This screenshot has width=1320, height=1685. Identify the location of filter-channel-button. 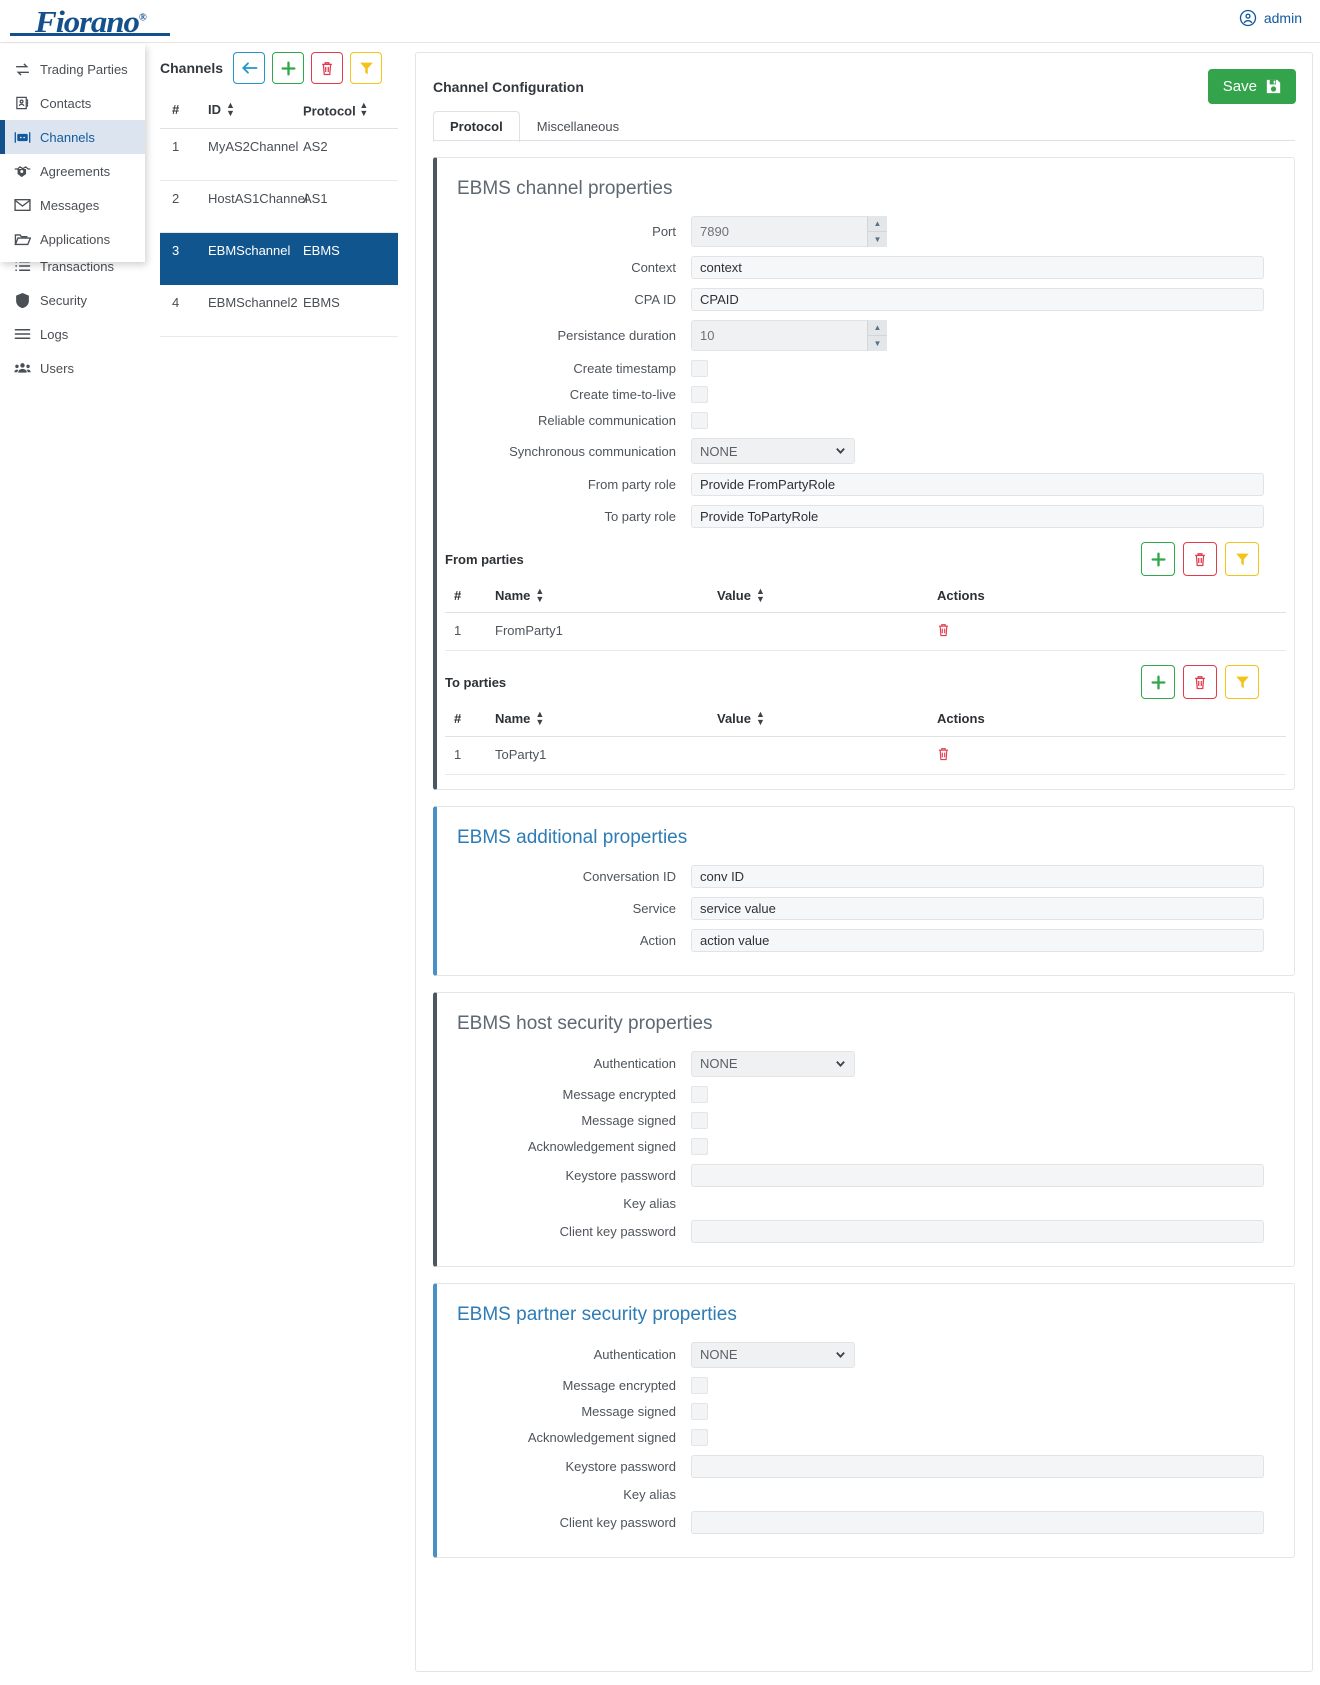
(366, 68).